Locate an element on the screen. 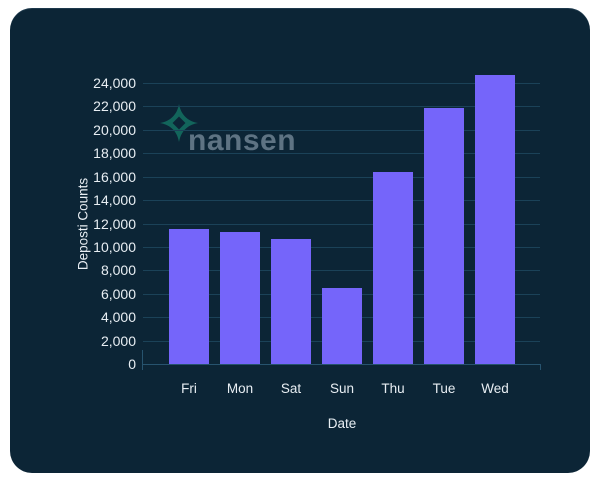 This screenshot has width=600, height=483. bar-sat is located at coordinates (291, 301).